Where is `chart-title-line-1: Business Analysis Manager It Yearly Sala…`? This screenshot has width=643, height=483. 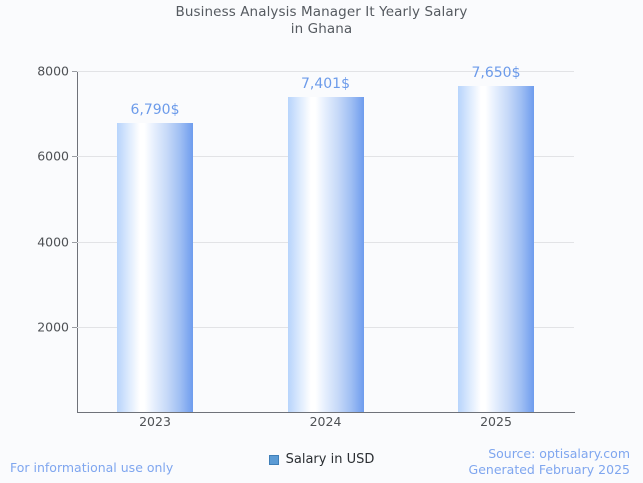 chart-title-line-1: Business Analysis Manager It Yearly Sala… is located at coordinates (321, 12).